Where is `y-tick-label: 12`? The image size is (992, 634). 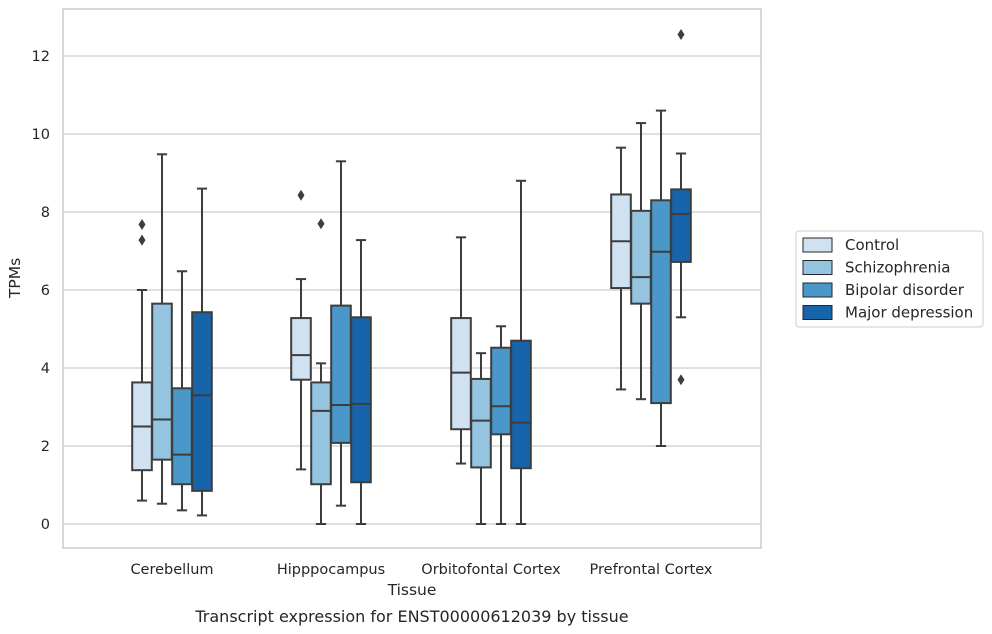 y-tick-label: 12 is located at coordinates (41, 57).